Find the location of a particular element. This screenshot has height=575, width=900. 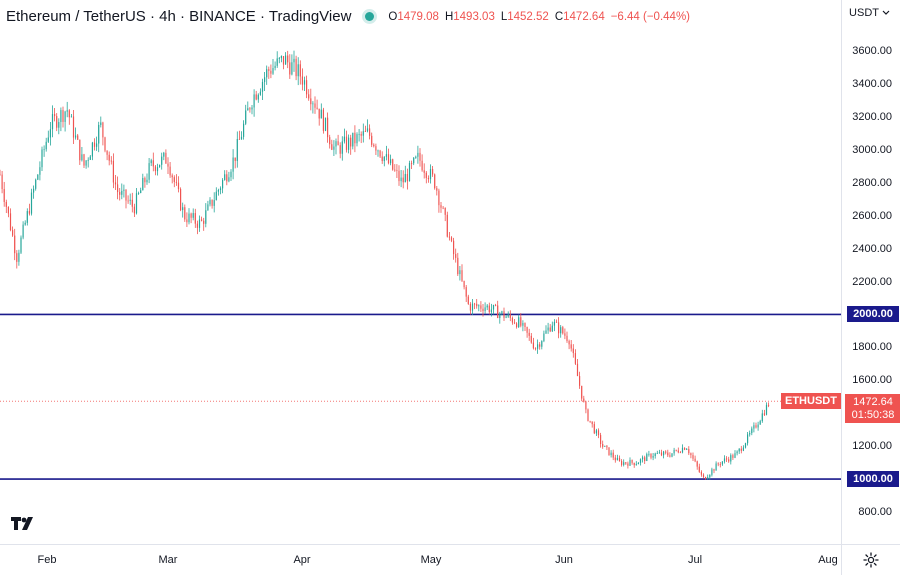

symbol-price-tag: ETHUSDT is located at coordinates (811, 401).